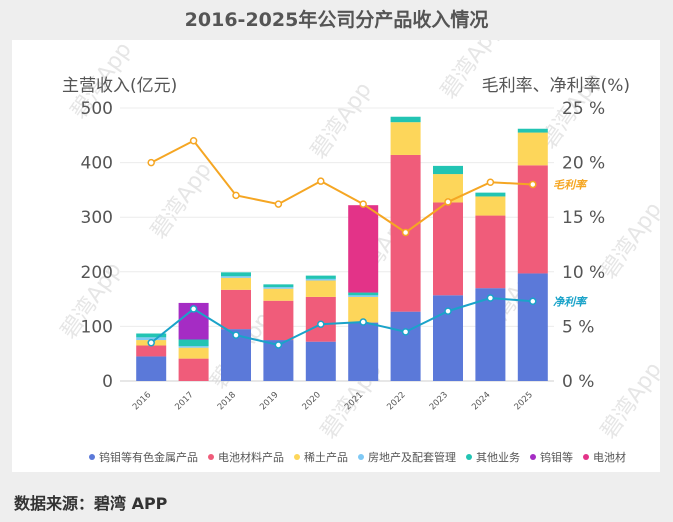 This screenshot has height=522, width=673. I want to click on x-tick-label: 2020, so click(312, 401).